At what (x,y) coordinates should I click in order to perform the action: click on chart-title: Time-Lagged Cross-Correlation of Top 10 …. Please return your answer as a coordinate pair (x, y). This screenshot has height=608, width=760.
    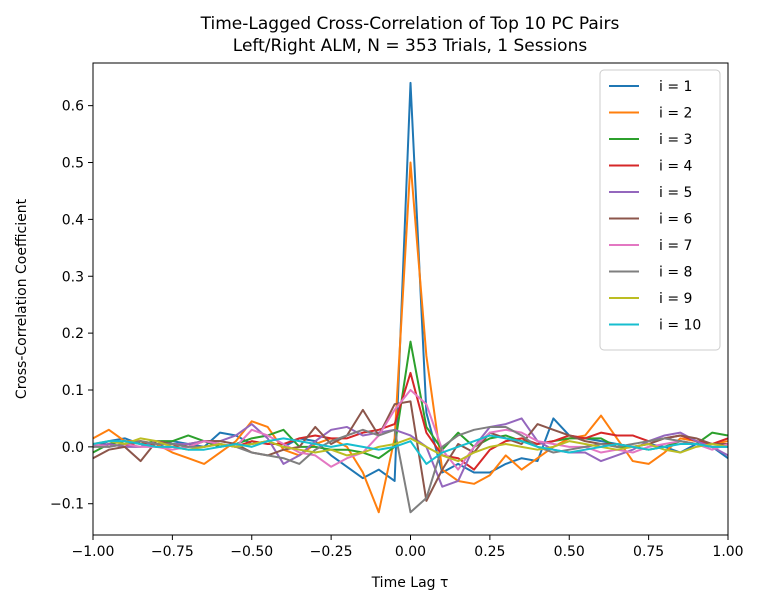
    Looking at the image, I should click on (410, 24).